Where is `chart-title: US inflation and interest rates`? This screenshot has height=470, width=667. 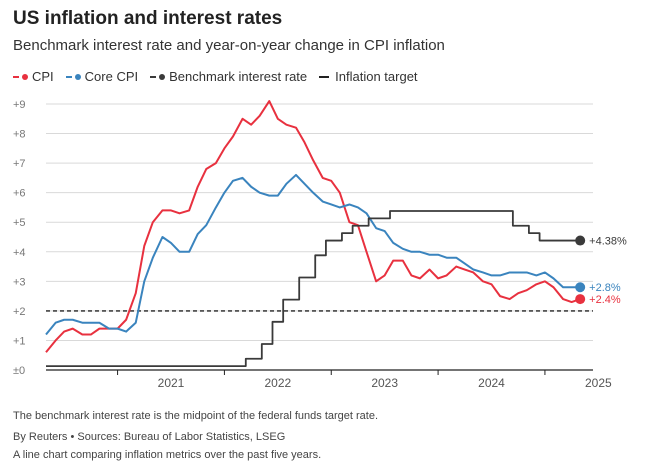
chart-title: US inflation and interest rates is located at coordinates (148, 18).